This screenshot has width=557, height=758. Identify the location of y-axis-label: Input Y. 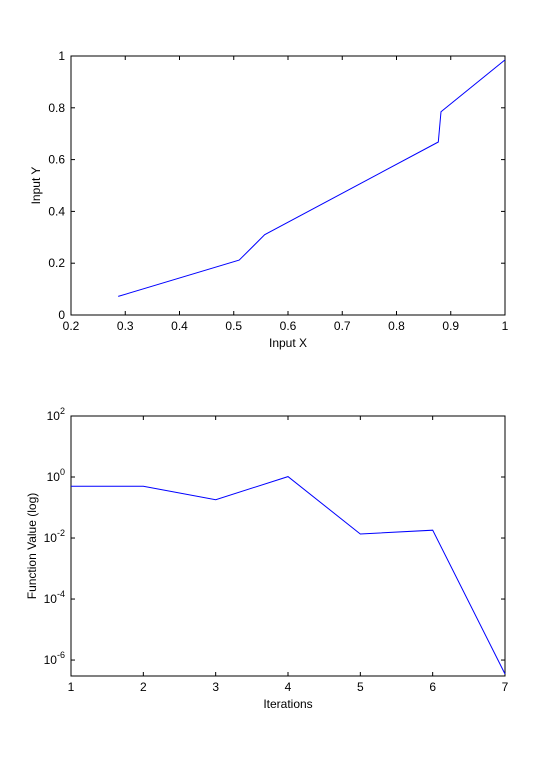
(36, 186).